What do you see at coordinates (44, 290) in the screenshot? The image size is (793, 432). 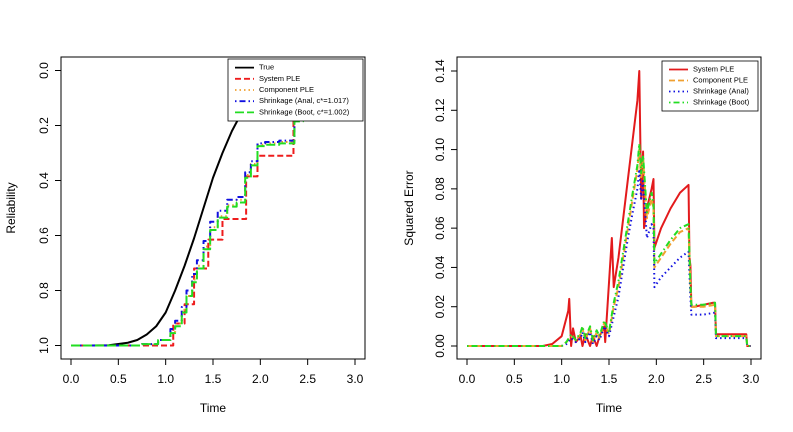 I see `y-tick-label: 0.8` at bounding box center [44, 290].